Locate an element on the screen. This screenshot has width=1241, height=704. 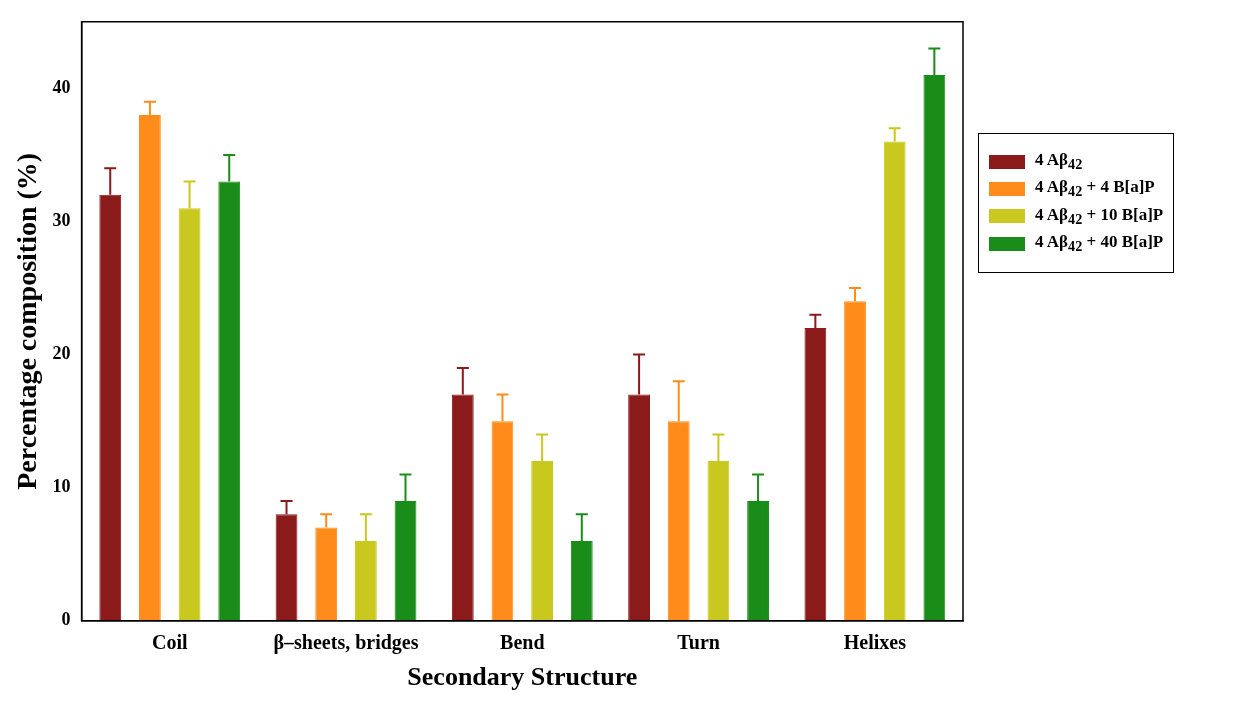
y-axis-title: Percentage composition (%) is located at coordinates (27, 321).